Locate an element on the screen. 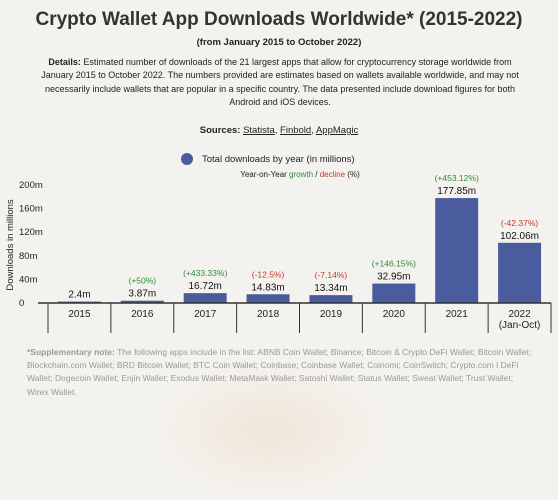 The width and height of the screenshot is (558, 500). y-tick-label: 160m is located at coordinates (31, 209).